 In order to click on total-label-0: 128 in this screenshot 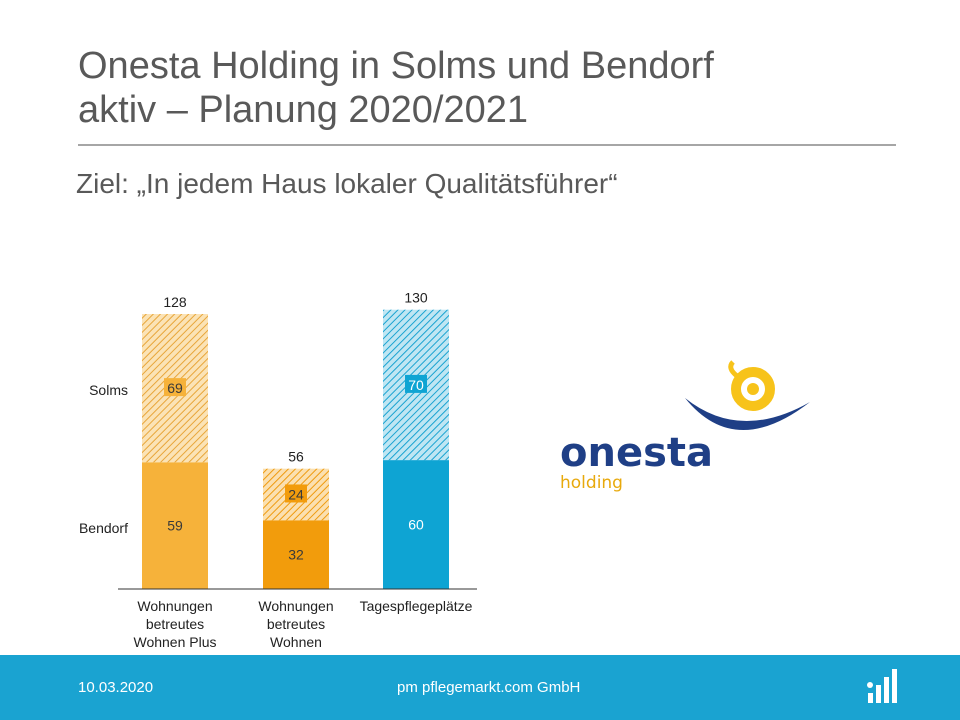, I will do `click(175, 302)`.